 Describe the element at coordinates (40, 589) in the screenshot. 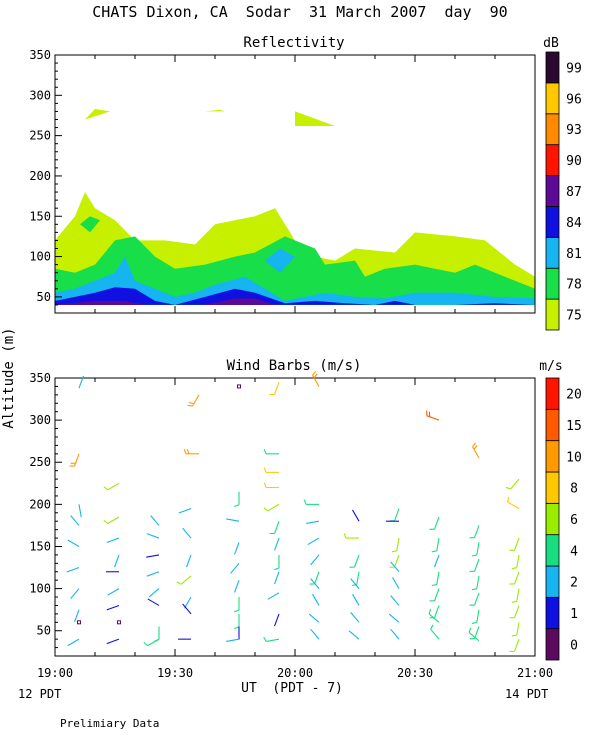

I see `y-tick-label: 100` at that location.